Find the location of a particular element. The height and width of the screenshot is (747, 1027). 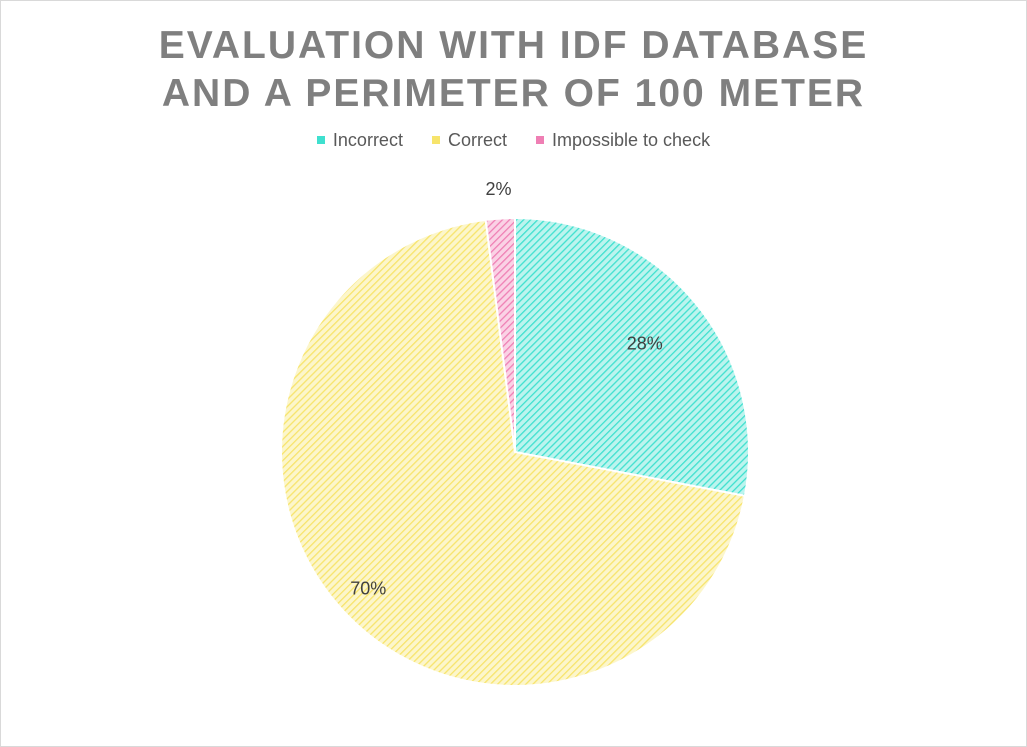

legend-label-impossible-to-check: Impossible to check is located at coordinates (631, 140).